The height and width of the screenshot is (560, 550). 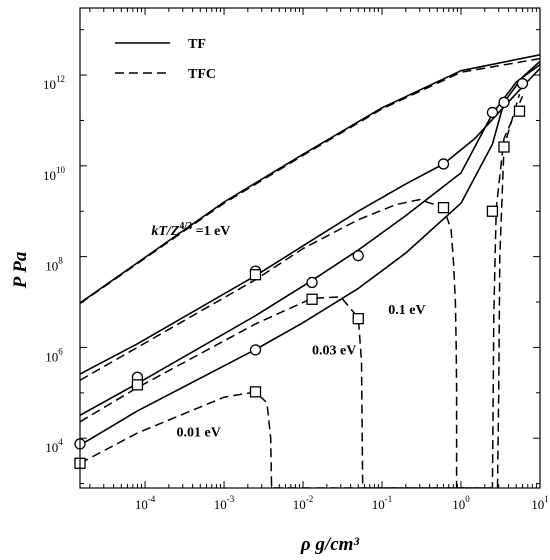 What do you see at coordinates (190, 230) in the screenshot?
I see `annotation-0: kT/Z4/3 =1 eV` at bounding box center [190, 230].